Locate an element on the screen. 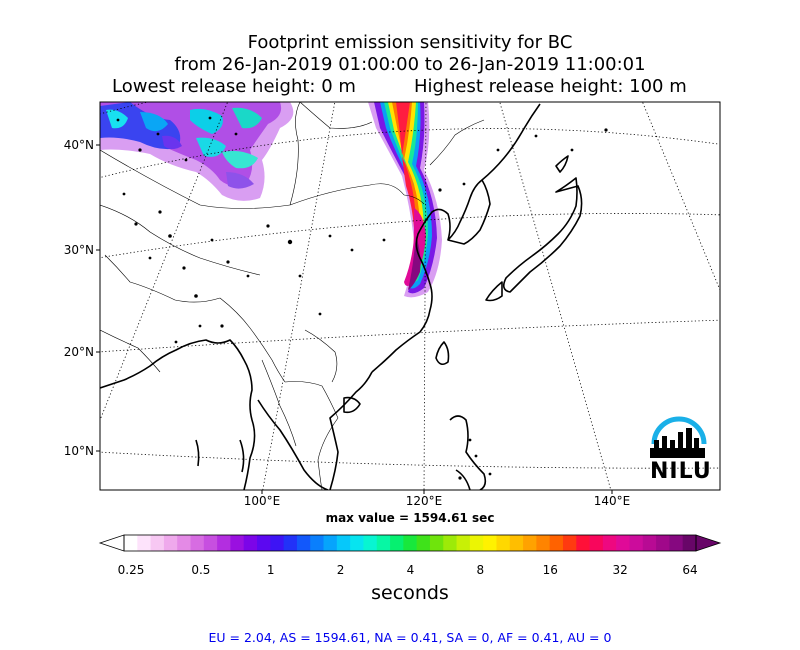 The width and height of the screenshot is (800, 650). lon-label-100: 100°E is located at coordinates (262, 501).